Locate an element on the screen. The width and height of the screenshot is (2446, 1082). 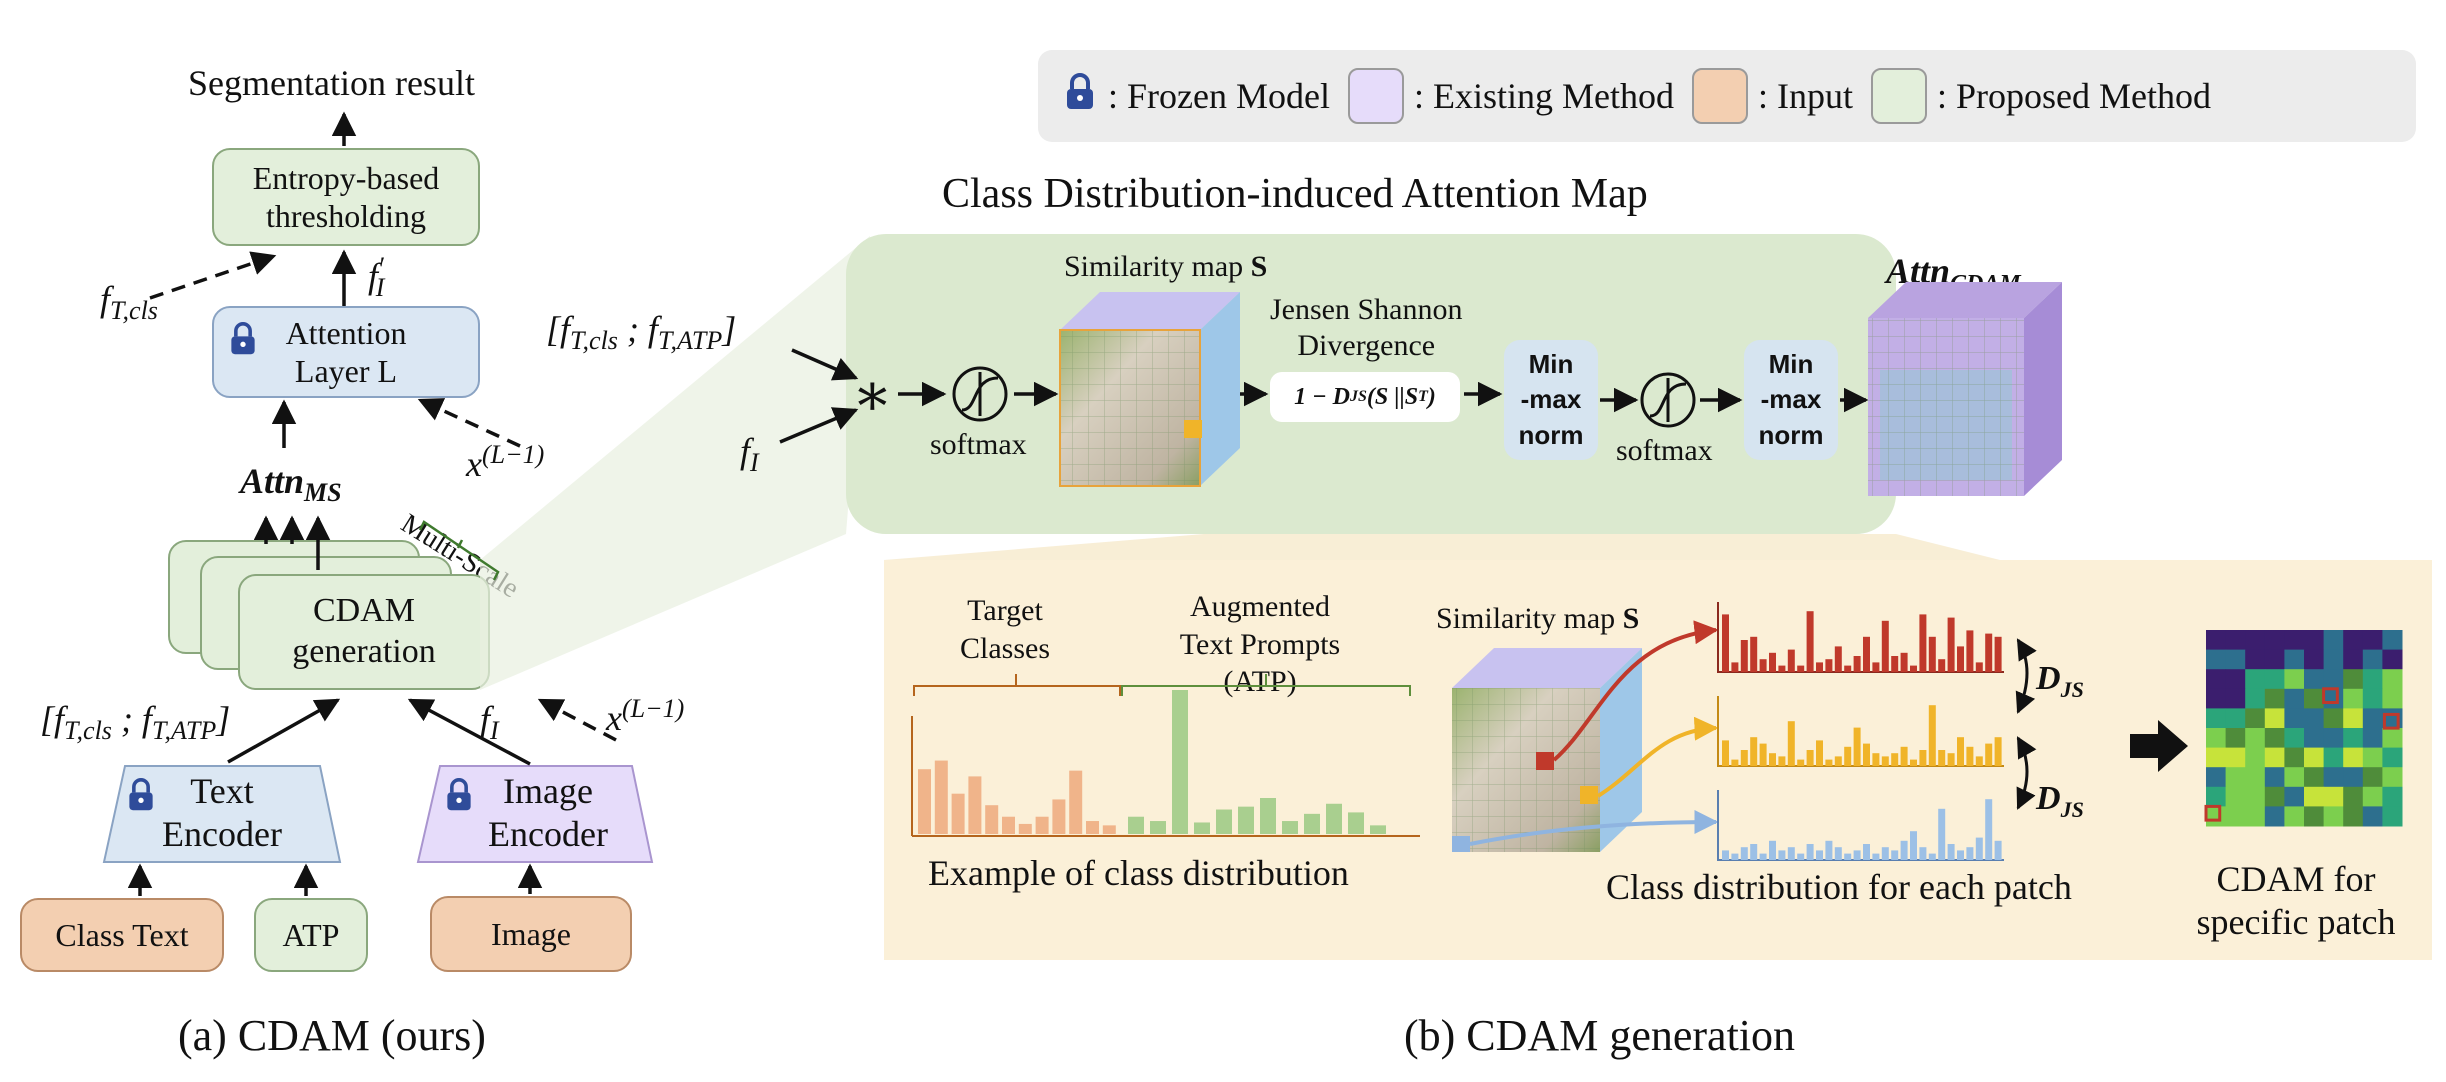
attention-line2: Layer L is located at coordinates (346, 371).